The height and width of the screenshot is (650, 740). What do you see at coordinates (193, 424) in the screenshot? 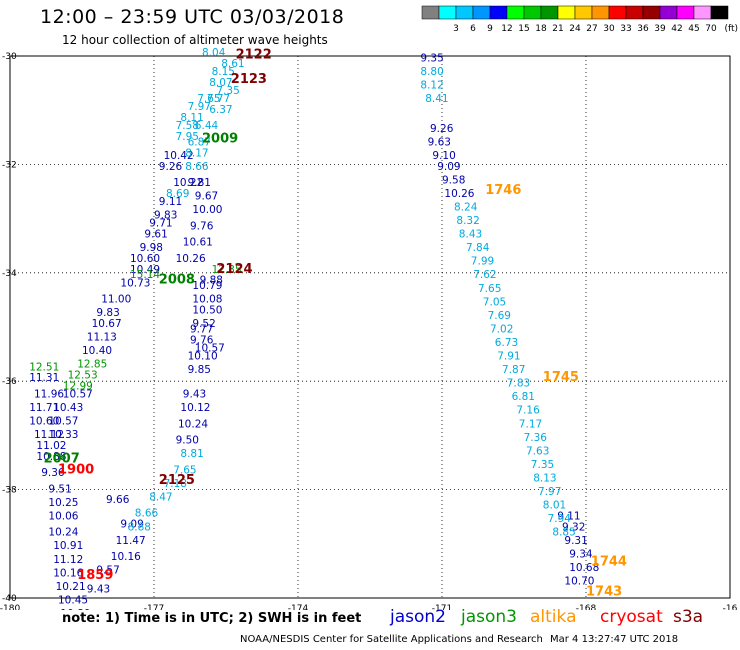
I see `jason2-swh-label: 10.24` at bounding box center [193, 424].